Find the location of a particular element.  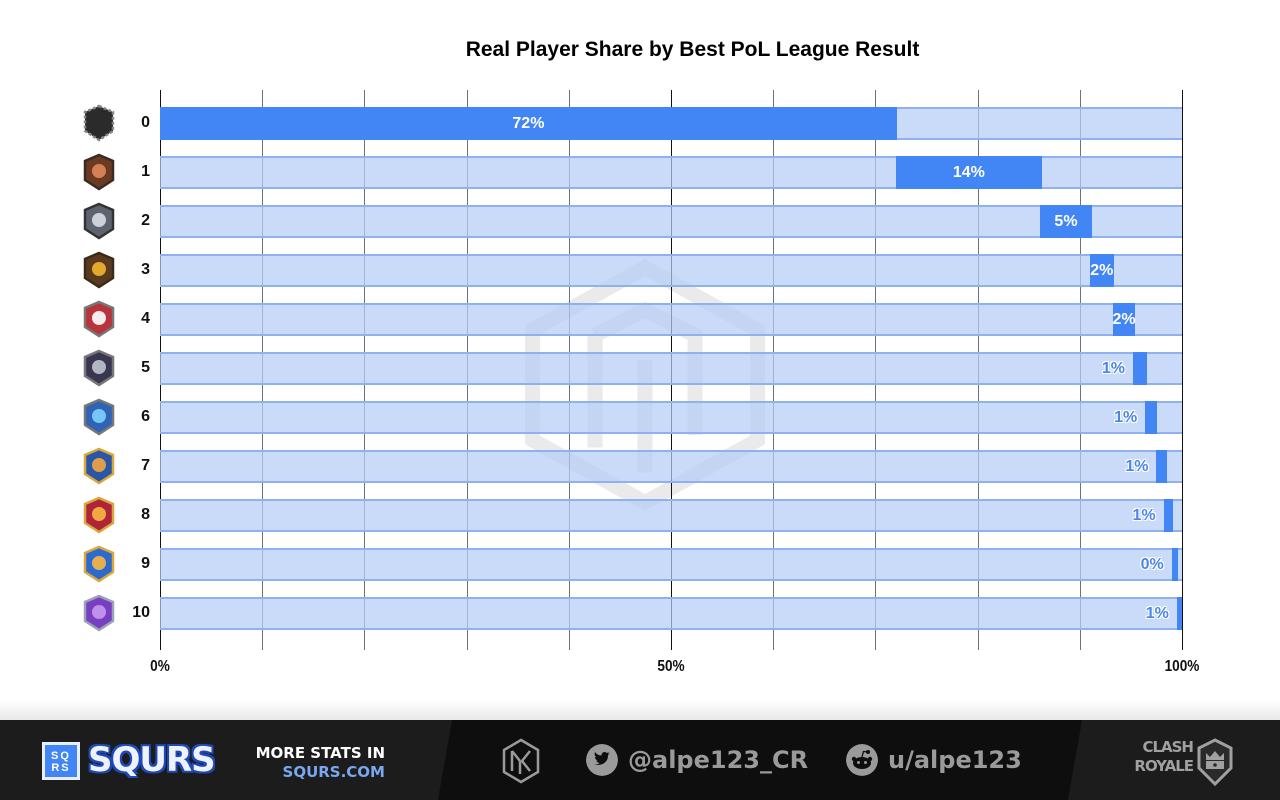

league-4-target-icon is located at coordinates (99, 319).